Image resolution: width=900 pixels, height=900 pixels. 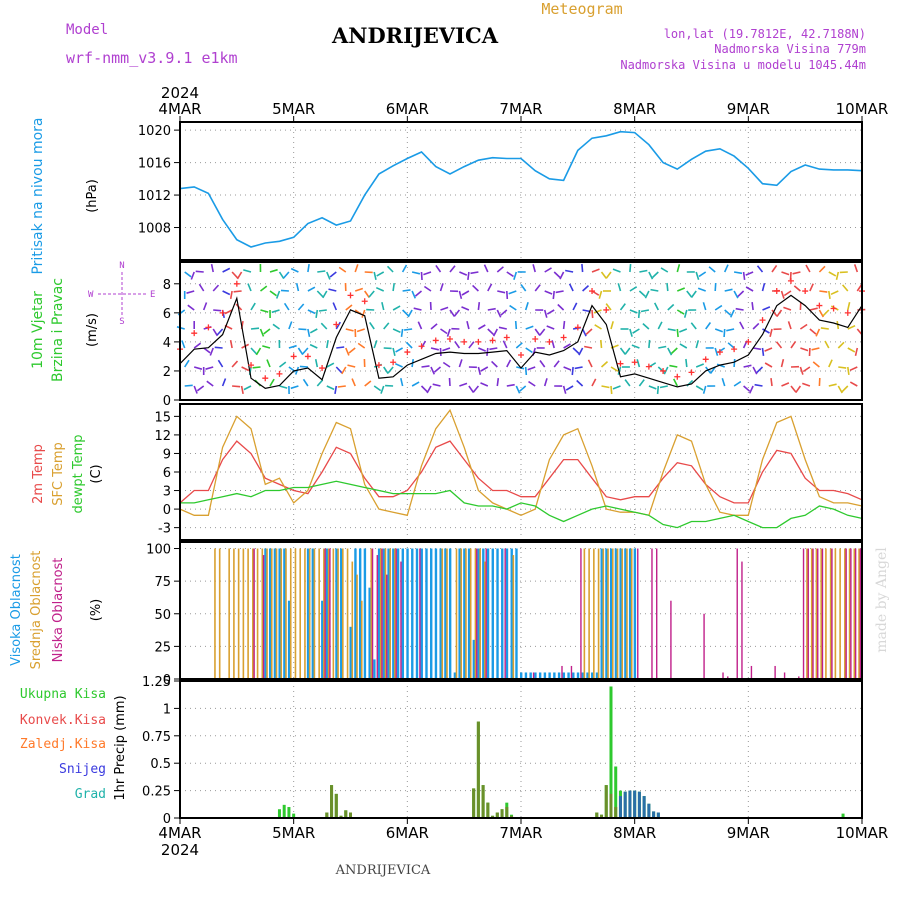 I want to click on temp-sfc-line, so click(x=521, y=462).